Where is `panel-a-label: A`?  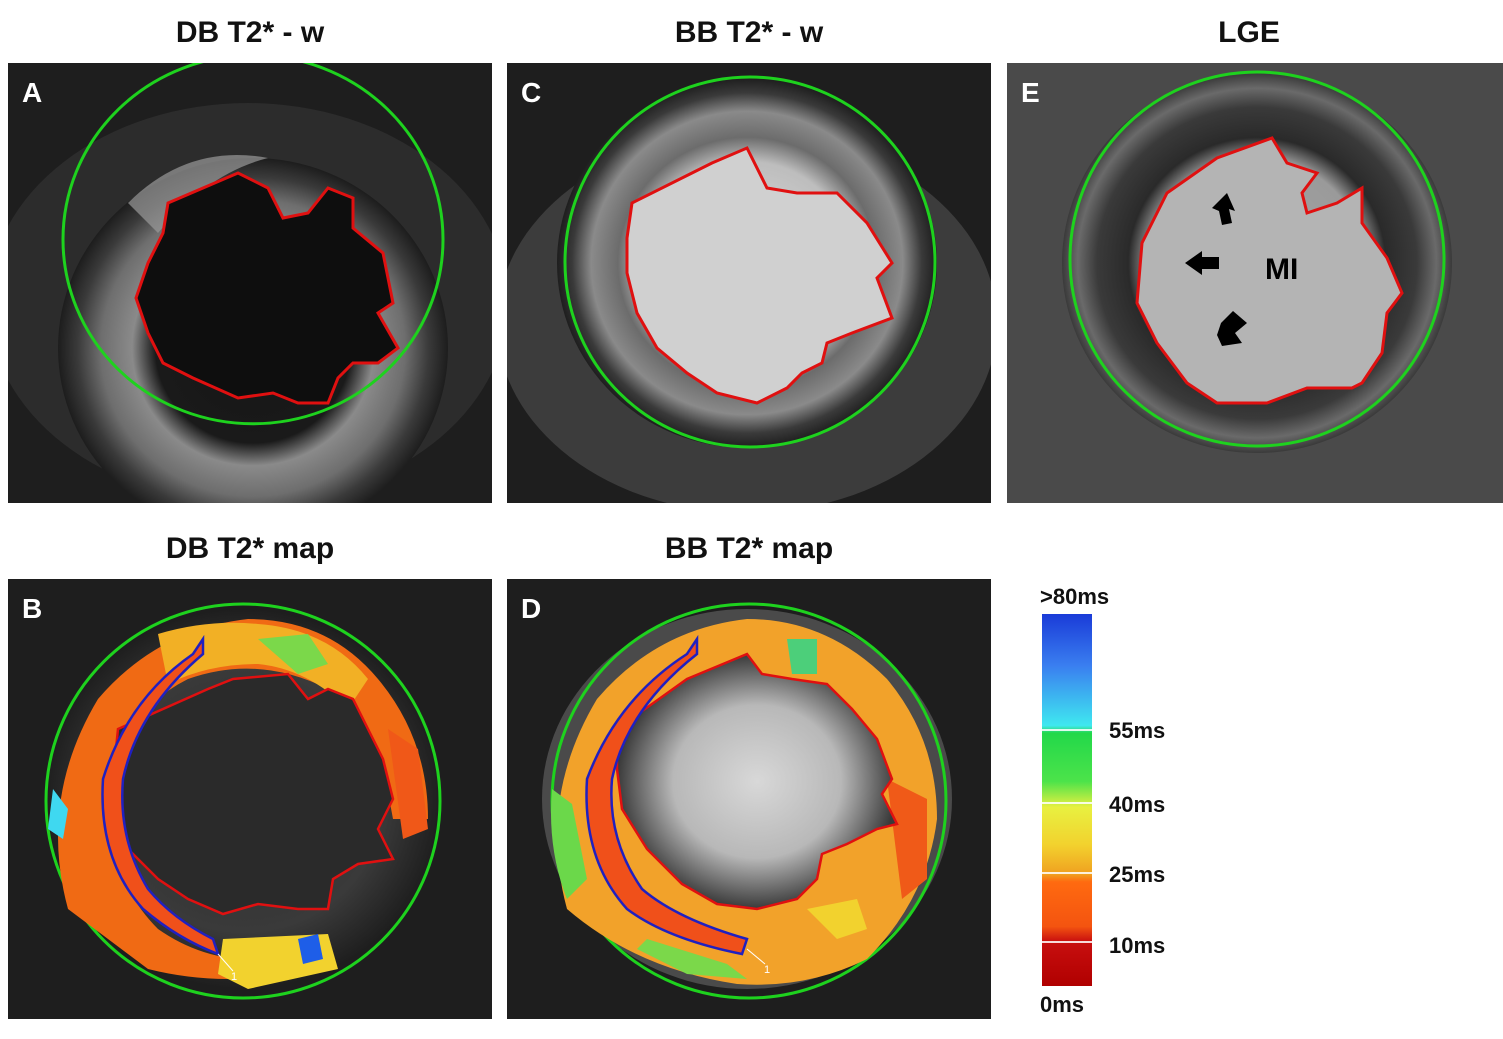 panel-a-label: A is located at coordinates (32, 92).